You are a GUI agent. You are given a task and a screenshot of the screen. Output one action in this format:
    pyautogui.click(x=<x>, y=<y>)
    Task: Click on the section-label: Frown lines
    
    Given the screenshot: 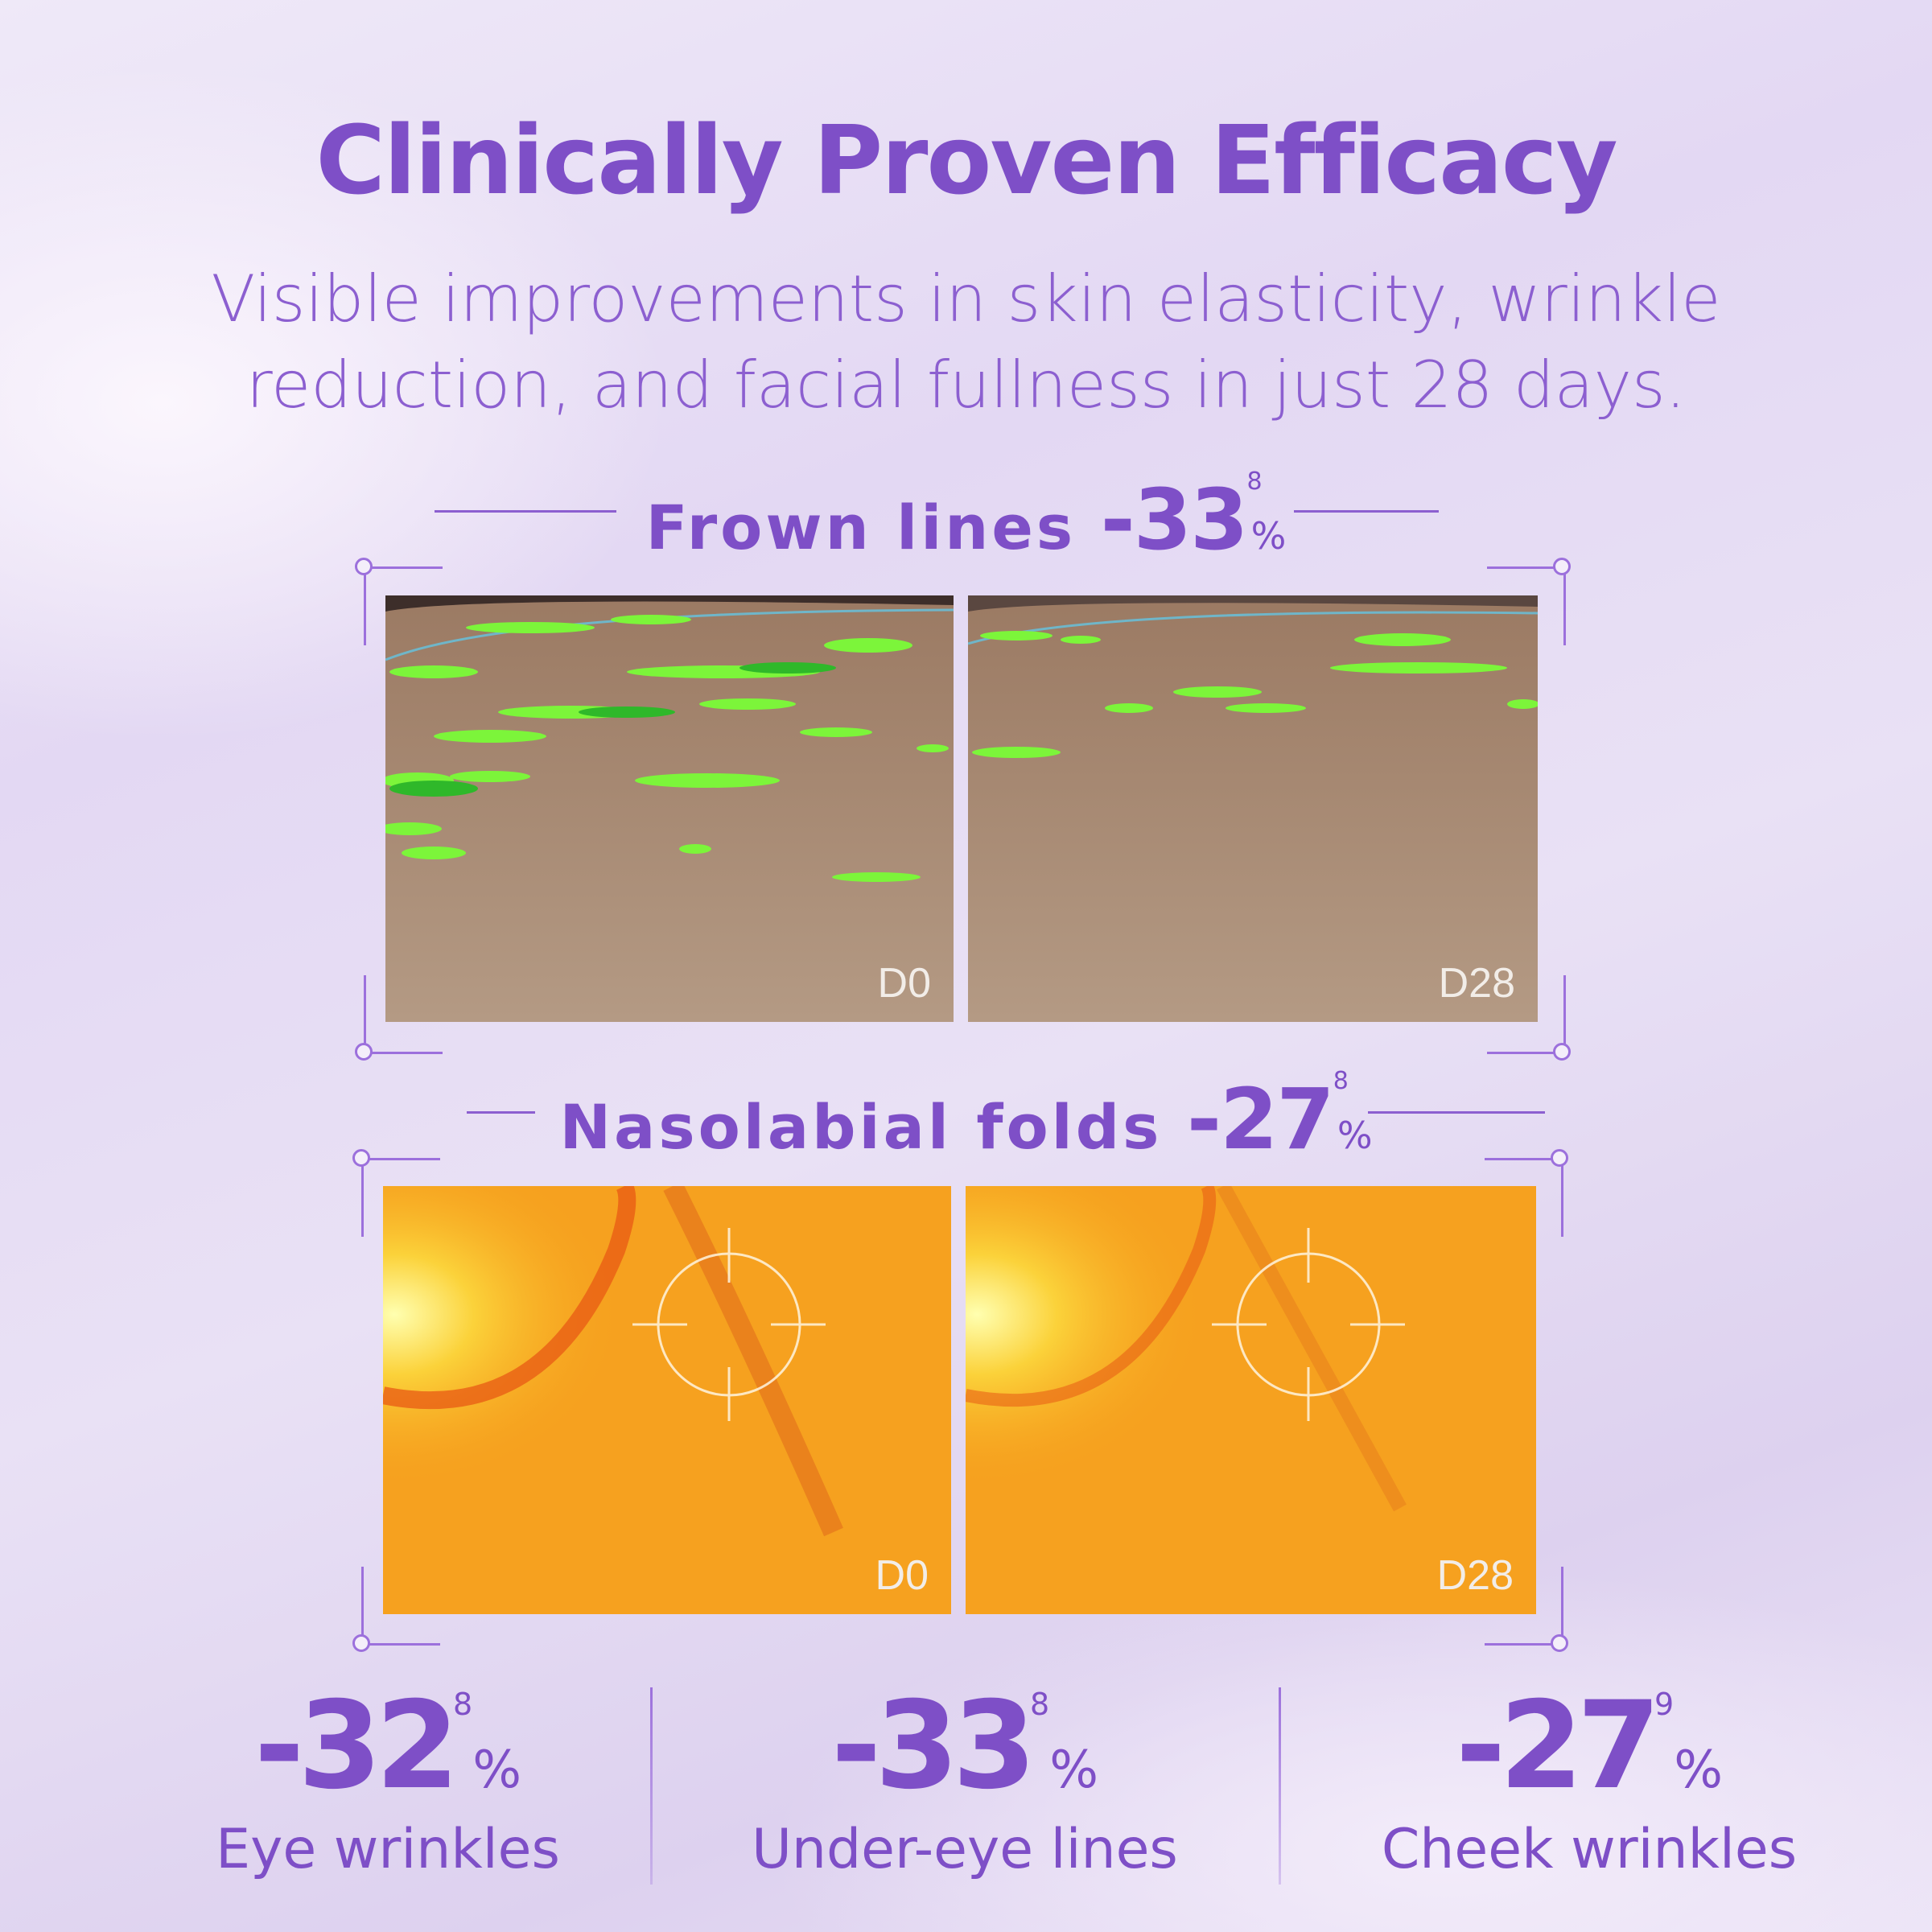 What is the action you would take?
    pyautogui.click(x=861, y=527)
    